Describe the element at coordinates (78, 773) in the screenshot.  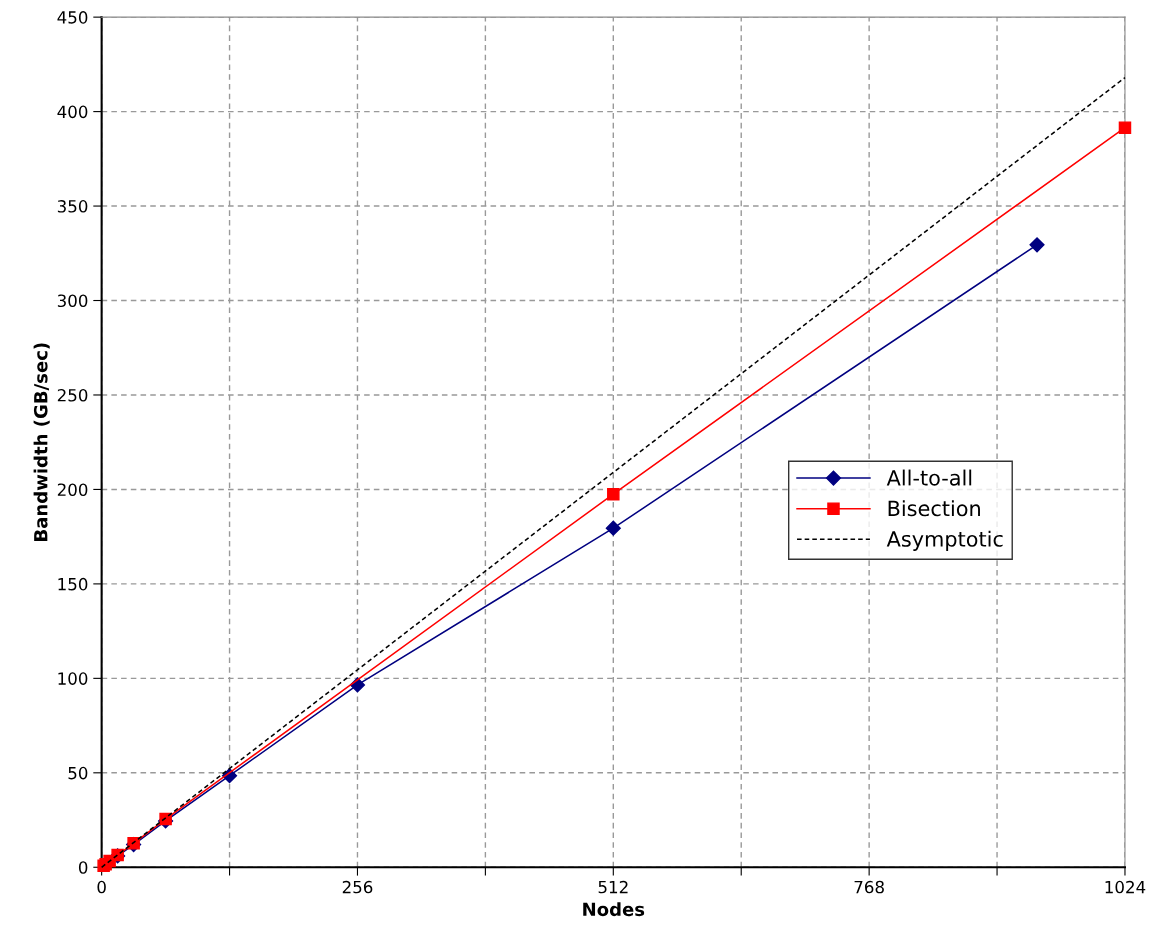
I see `y-tick-label: 50` at that location.